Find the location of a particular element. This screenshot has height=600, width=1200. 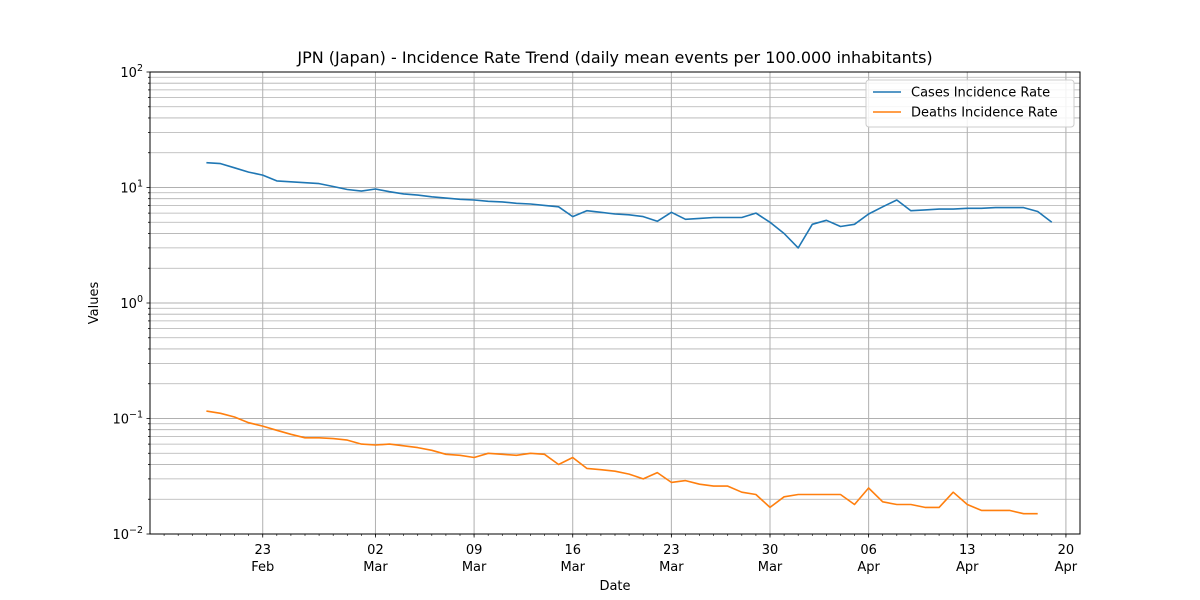

y-tick-label-exponent: 2 is located at coordinates (140, 68).